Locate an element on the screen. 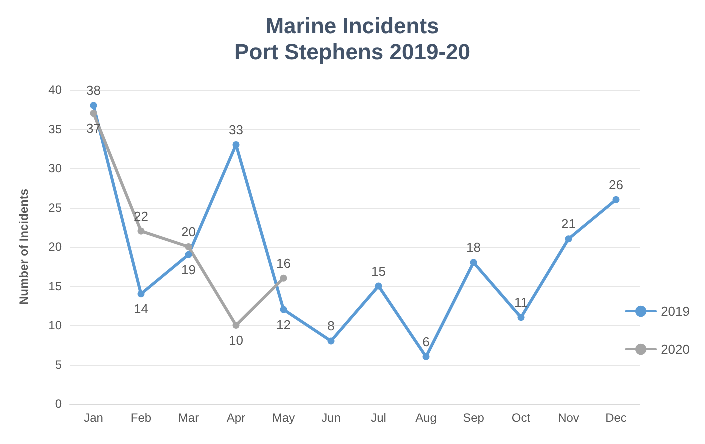 The height and width of the screenshot is (444, 705). y-tick-label: 30 is located at coordinates (55, 169).